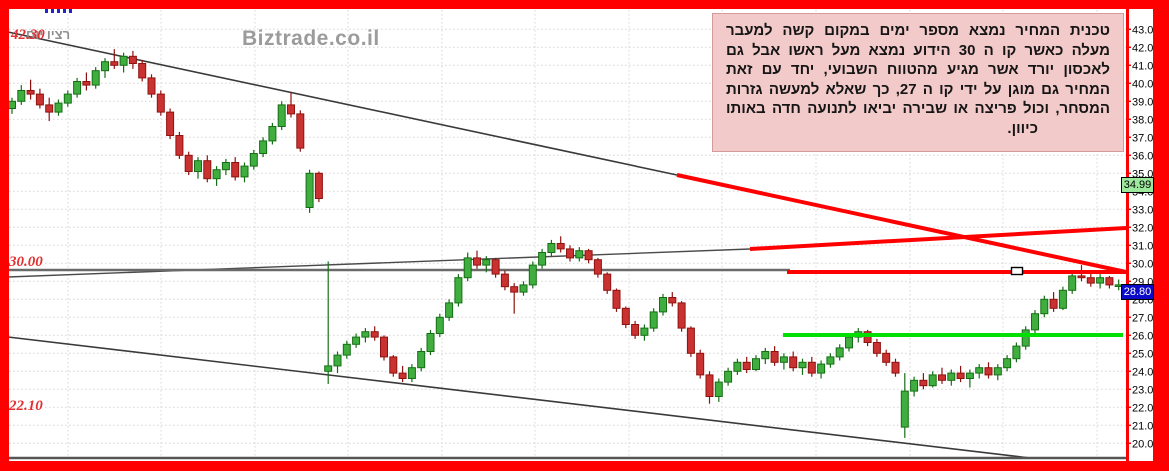 The height and width of the screenshot is (471, 1169). I want to click on y-axis-label: 20.00, so click(1146, 444).